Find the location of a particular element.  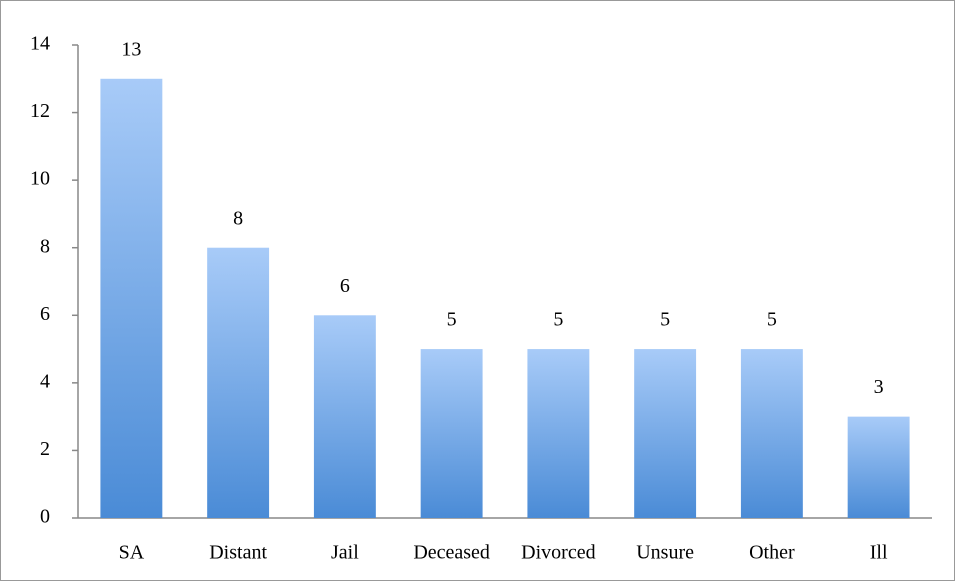

y-tick-label: 2 is located at coordinates (45, 449).